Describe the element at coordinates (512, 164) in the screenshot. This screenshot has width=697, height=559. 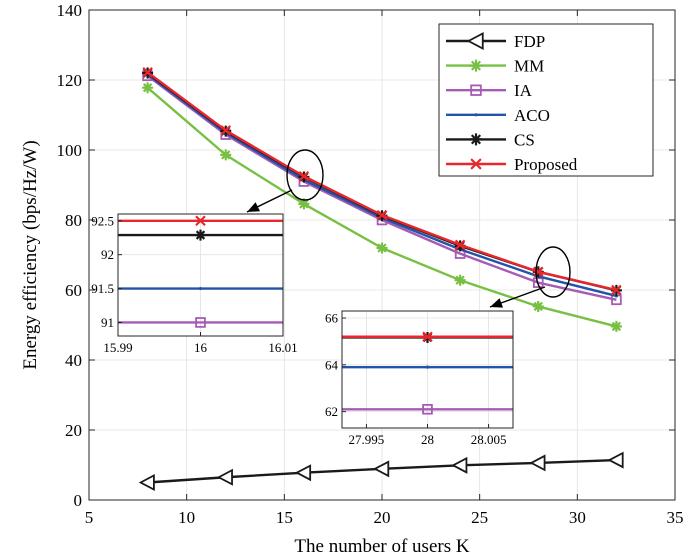
I see `legend-item-proposed: Proposed` at that location.